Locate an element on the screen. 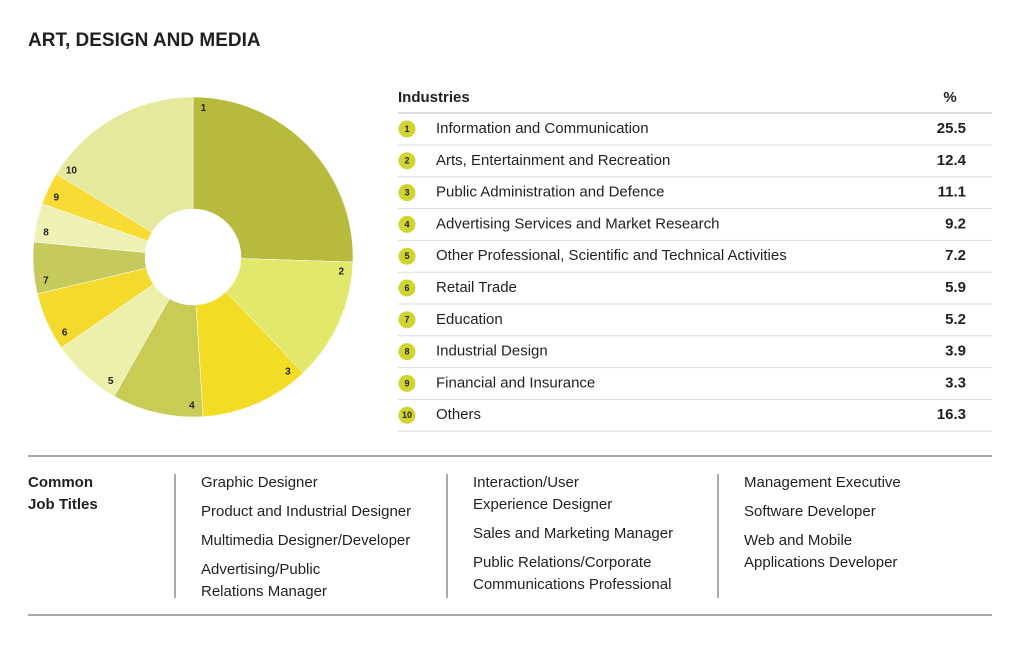 The width and height of the screenshot is (1024, 648). industry-name: Advertising Services and Market Research is located at coordinates (577, 223).